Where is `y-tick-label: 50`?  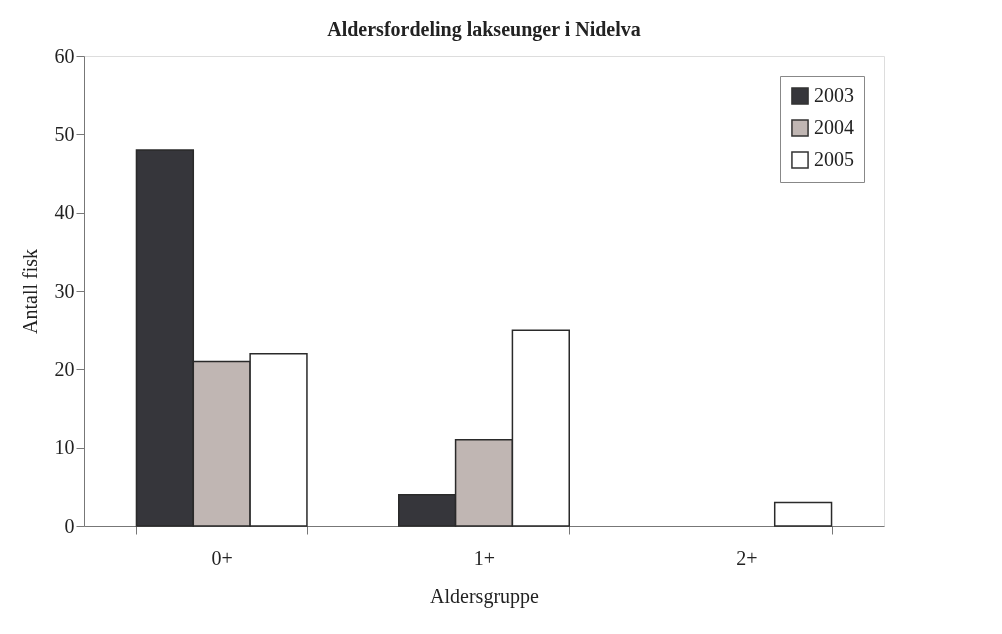 y-tick-label: 50 is located at coordinates (64, 133).